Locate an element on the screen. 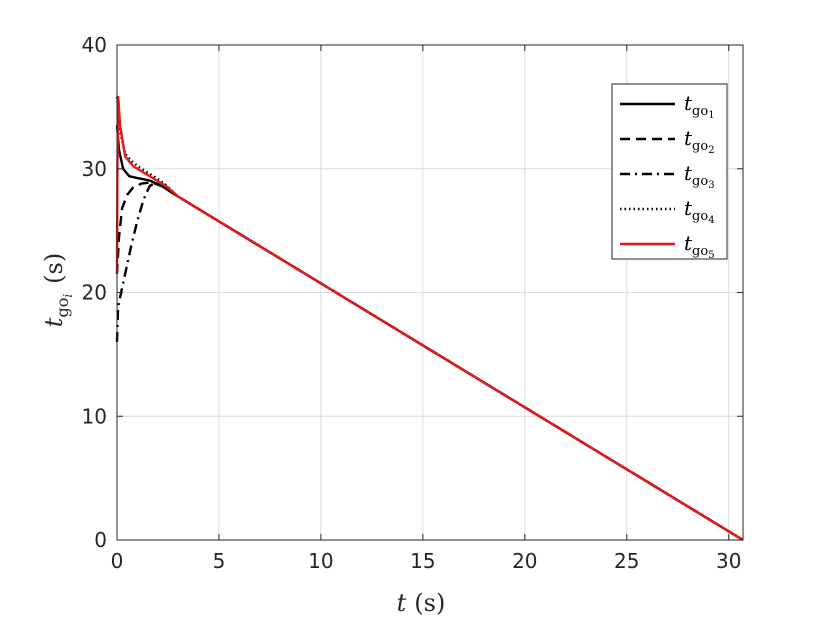 This screenshot has width=830, height=623. legend-label-index: 2 is located at coordinates (711, 150).